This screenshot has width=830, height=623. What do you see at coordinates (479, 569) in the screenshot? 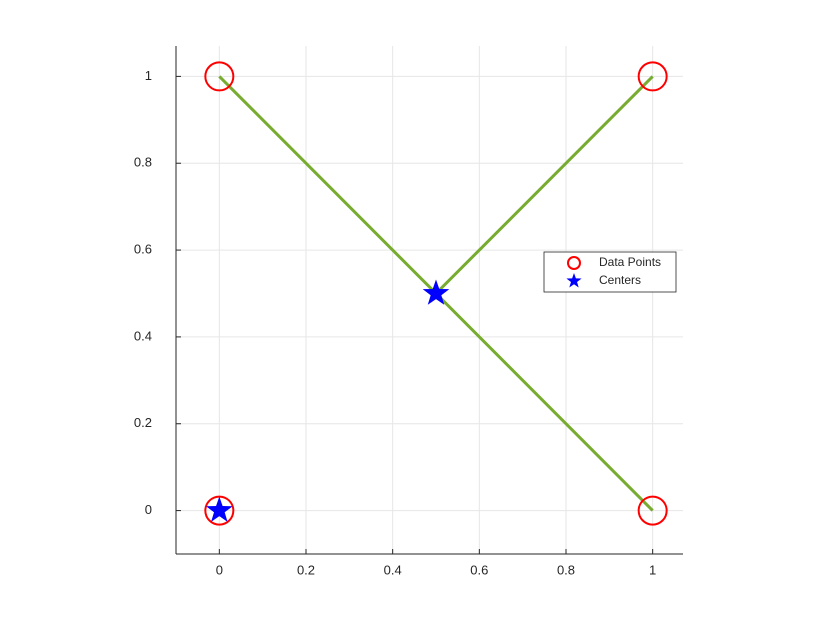
I see `x-tick-label: 0.6` at bounding box center [479, 569].